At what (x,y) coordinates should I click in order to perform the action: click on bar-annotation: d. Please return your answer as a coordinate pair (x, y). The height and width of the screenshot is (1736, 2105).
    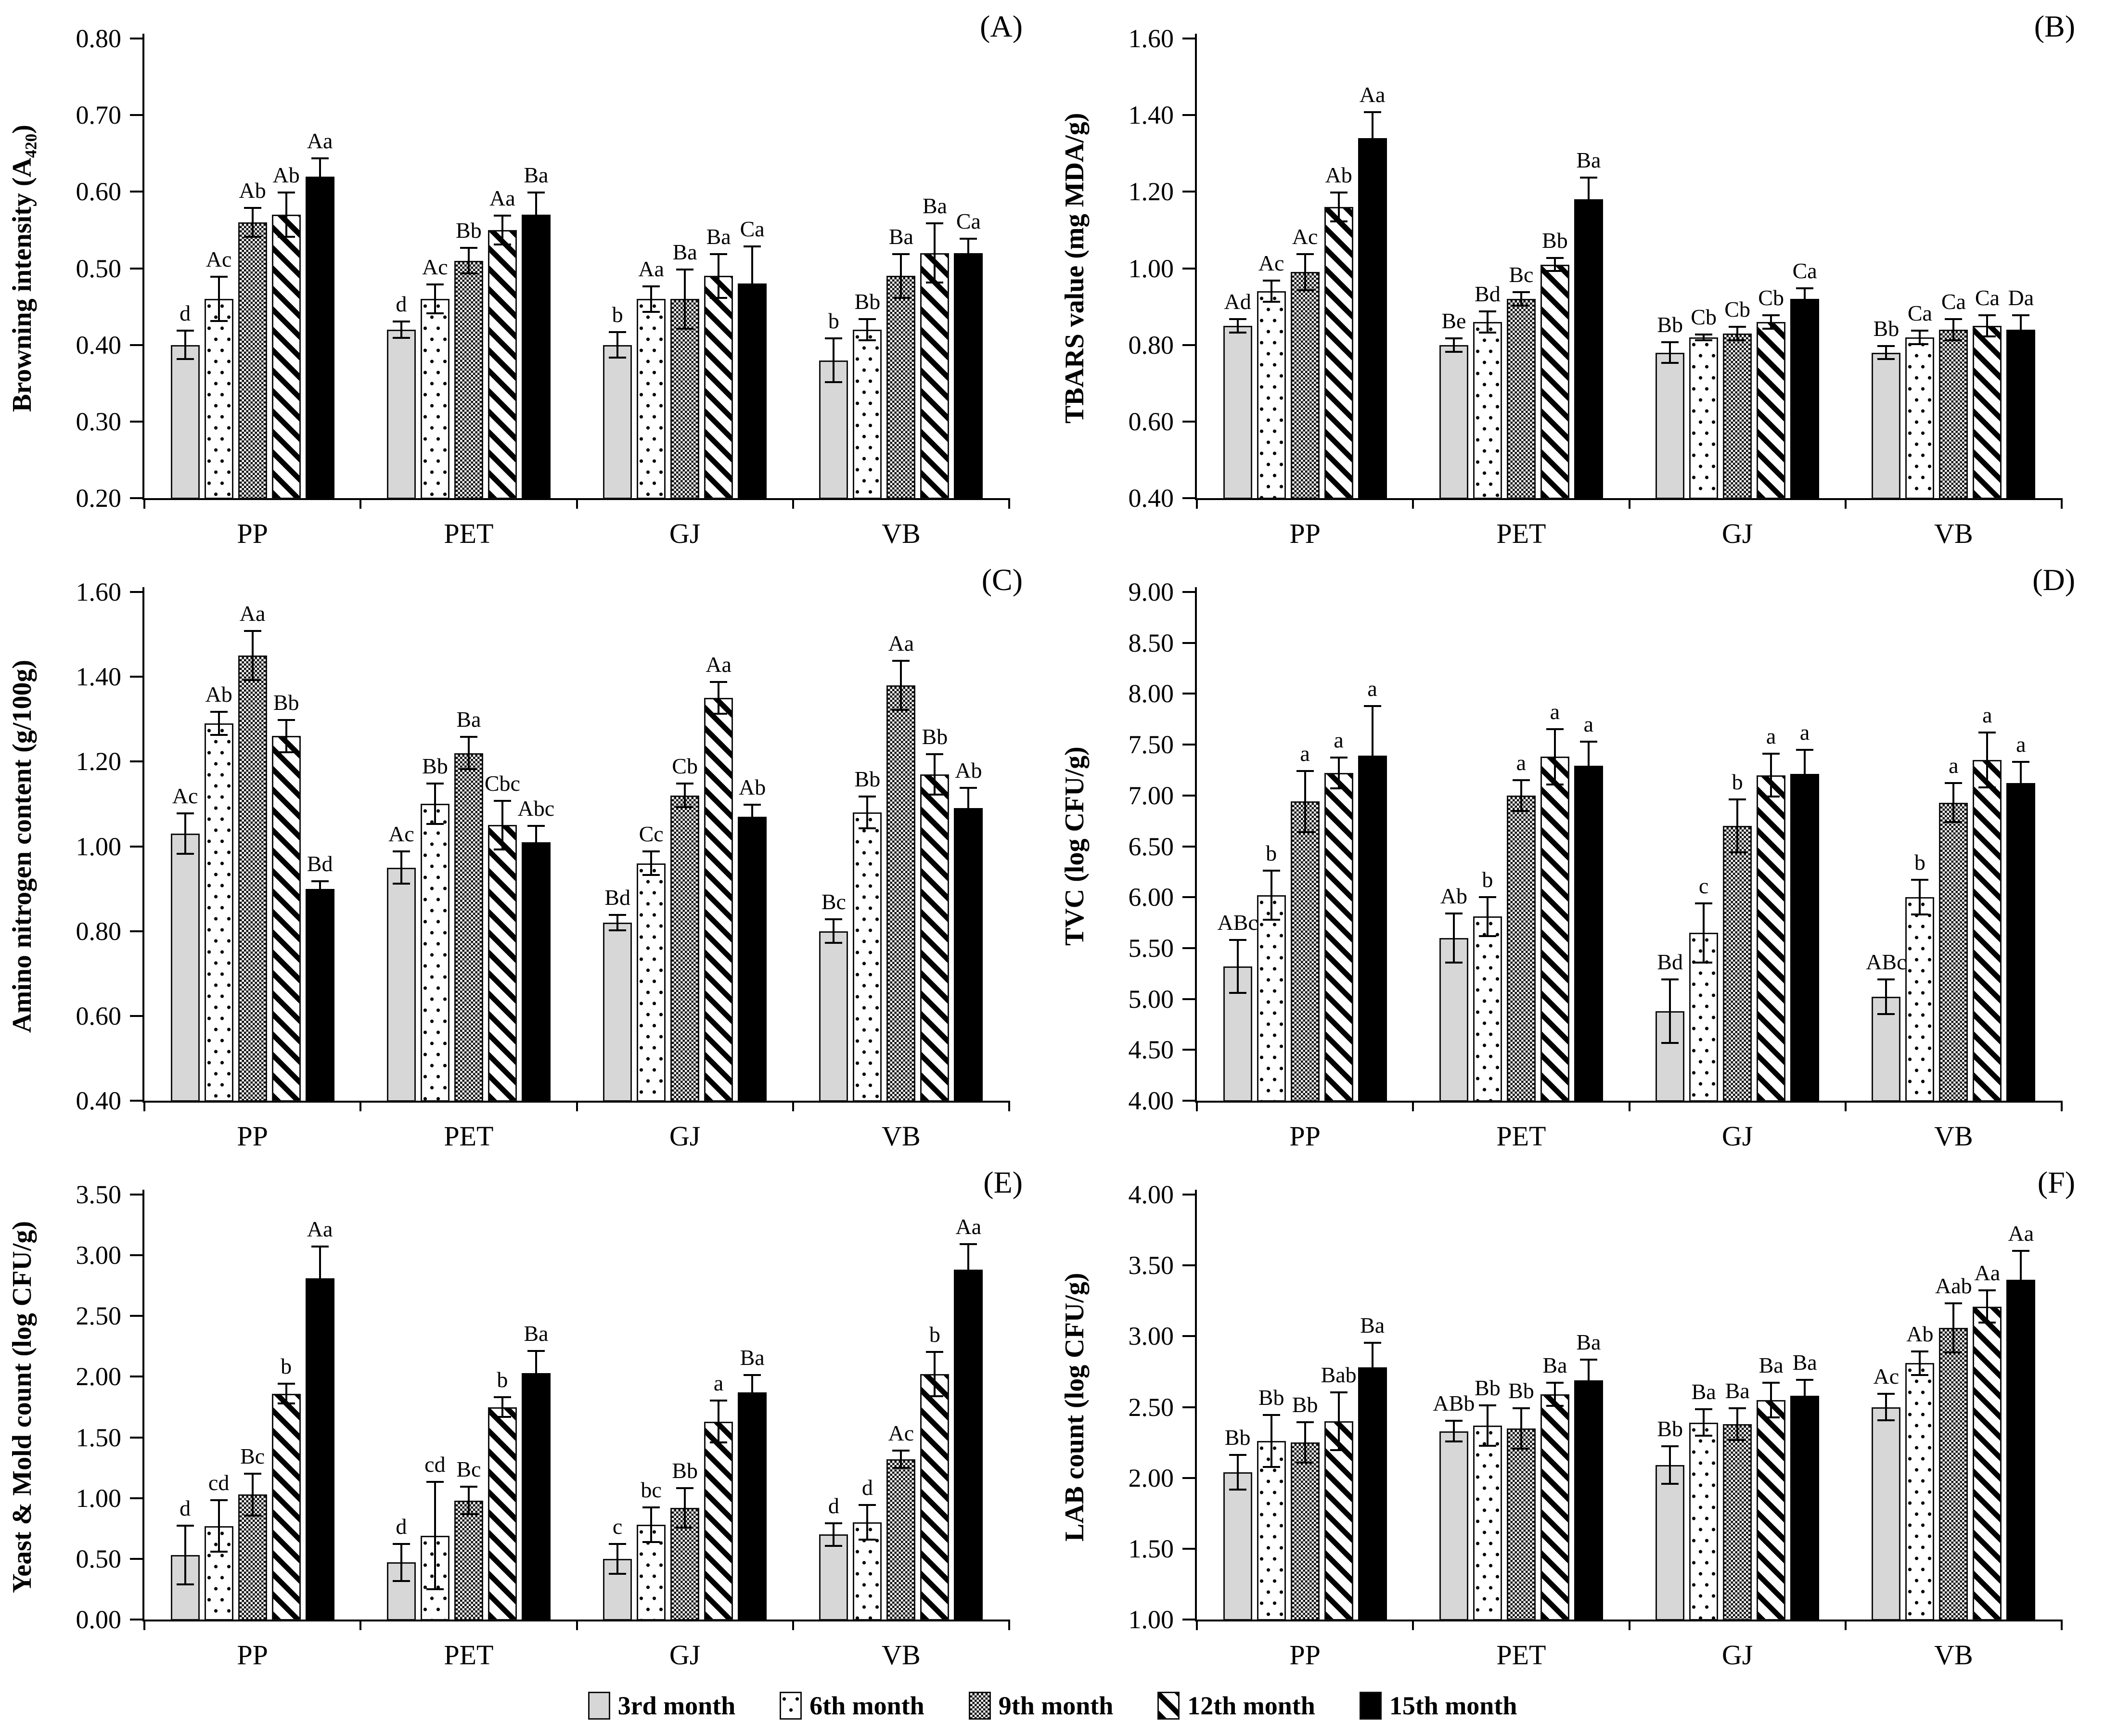
    Looking at the image, I should click on (402, 303).